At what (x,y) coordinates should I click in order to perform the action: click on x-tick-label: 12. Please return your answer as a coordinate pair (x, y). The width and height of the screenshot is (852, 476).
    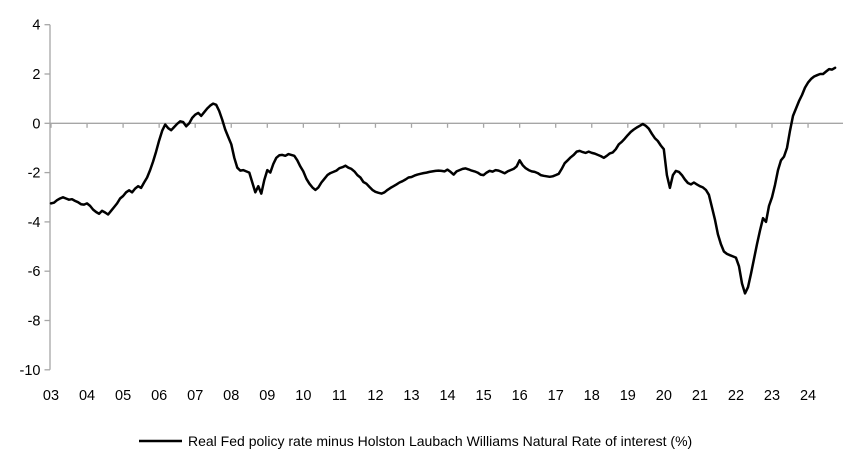
    Looking at the image, I should click on (375, 396).